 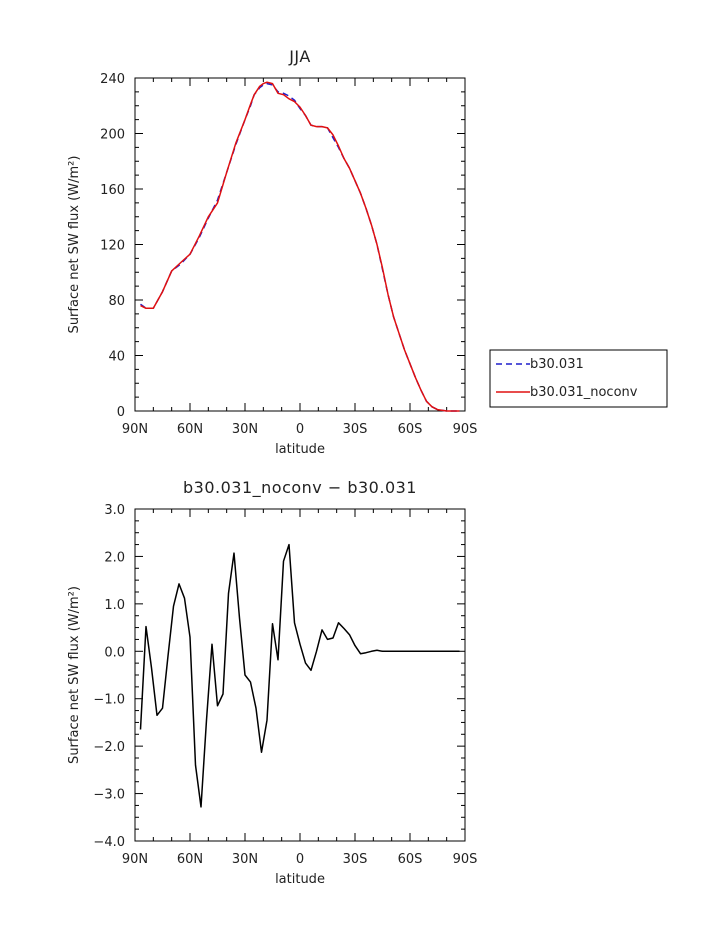 I want to click on legend: b30.031 b30.031_noconv, so click(x=578, y=378).